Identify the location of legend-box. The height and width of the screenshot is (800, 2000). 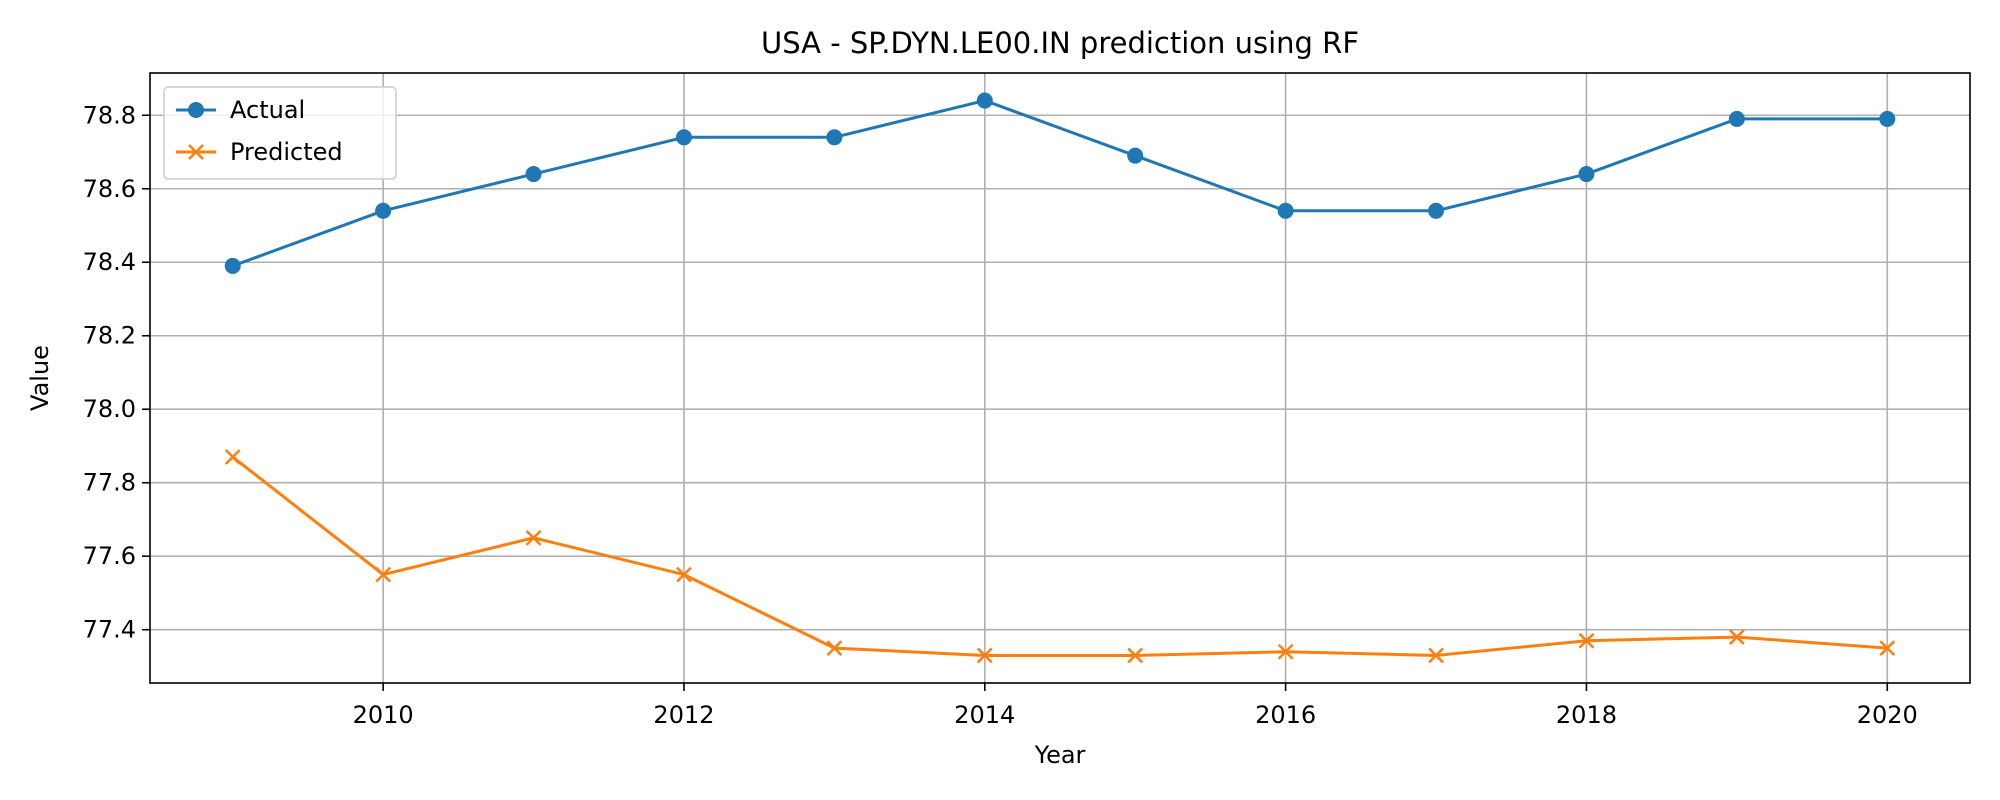
(280, 133).